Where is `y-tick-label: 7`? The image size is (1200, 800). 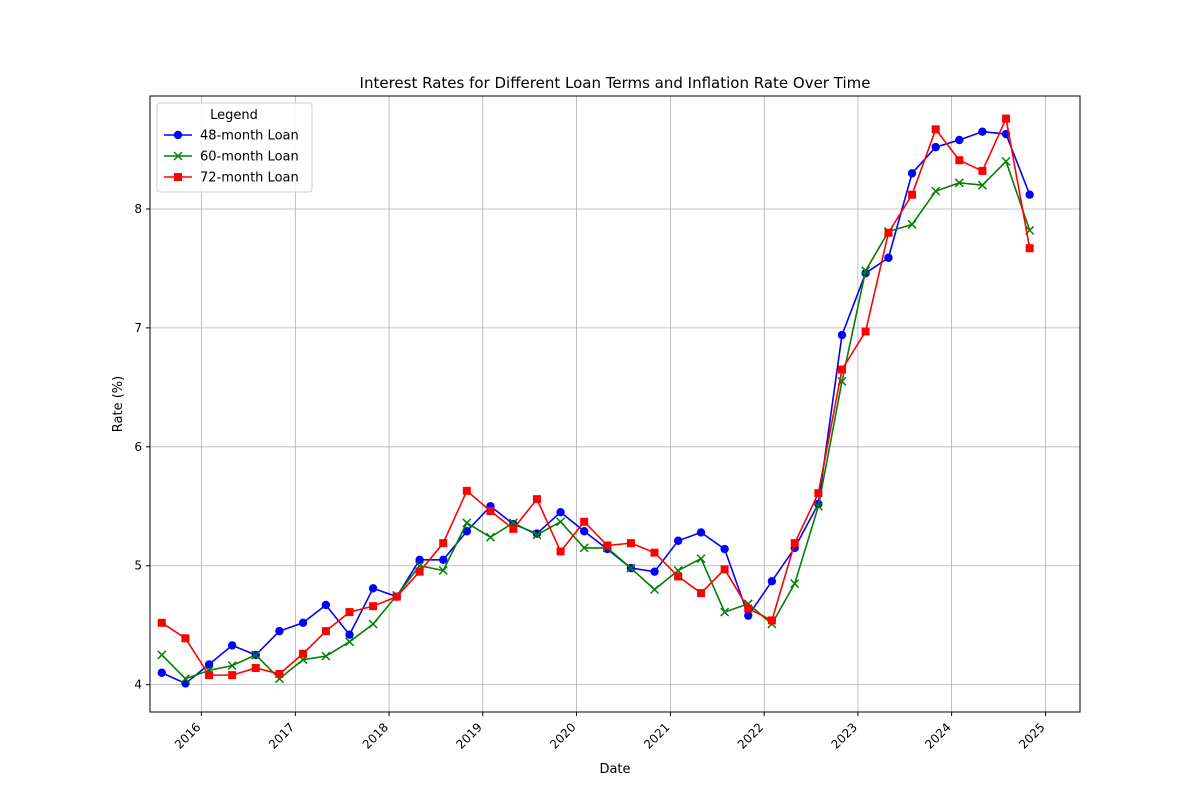
y-tick-label: 7 is located at coordinates (138, 328).